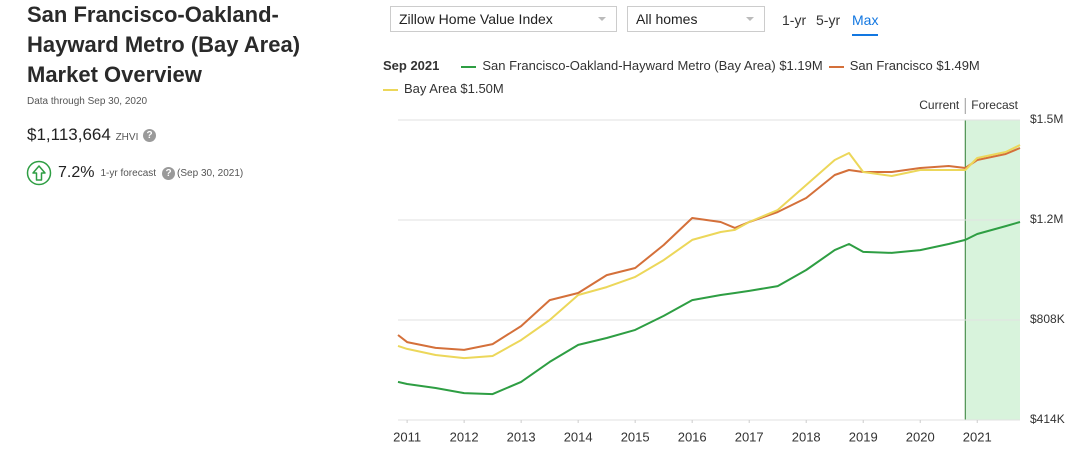 The height and width of the screenshot is (456, 1080). Describe the element at coordinates (69, 134) in the screenshot. I see `zhvi-value: $1,113,664` at that location.